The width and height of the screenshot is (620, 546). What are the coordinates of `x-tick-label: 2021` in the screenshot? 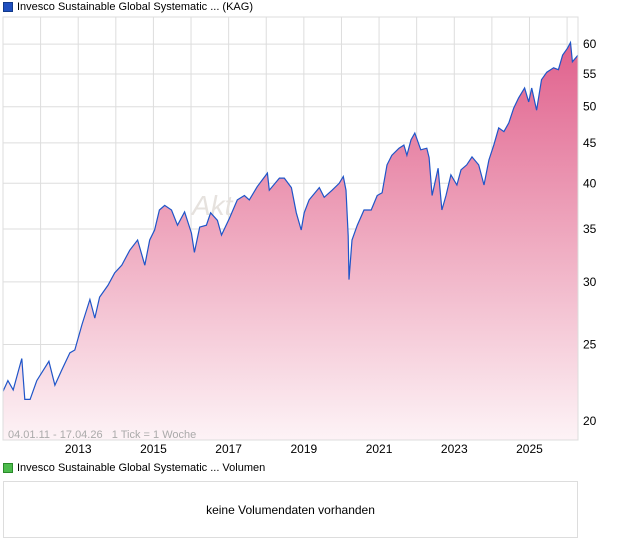 It's located at (379, 449).